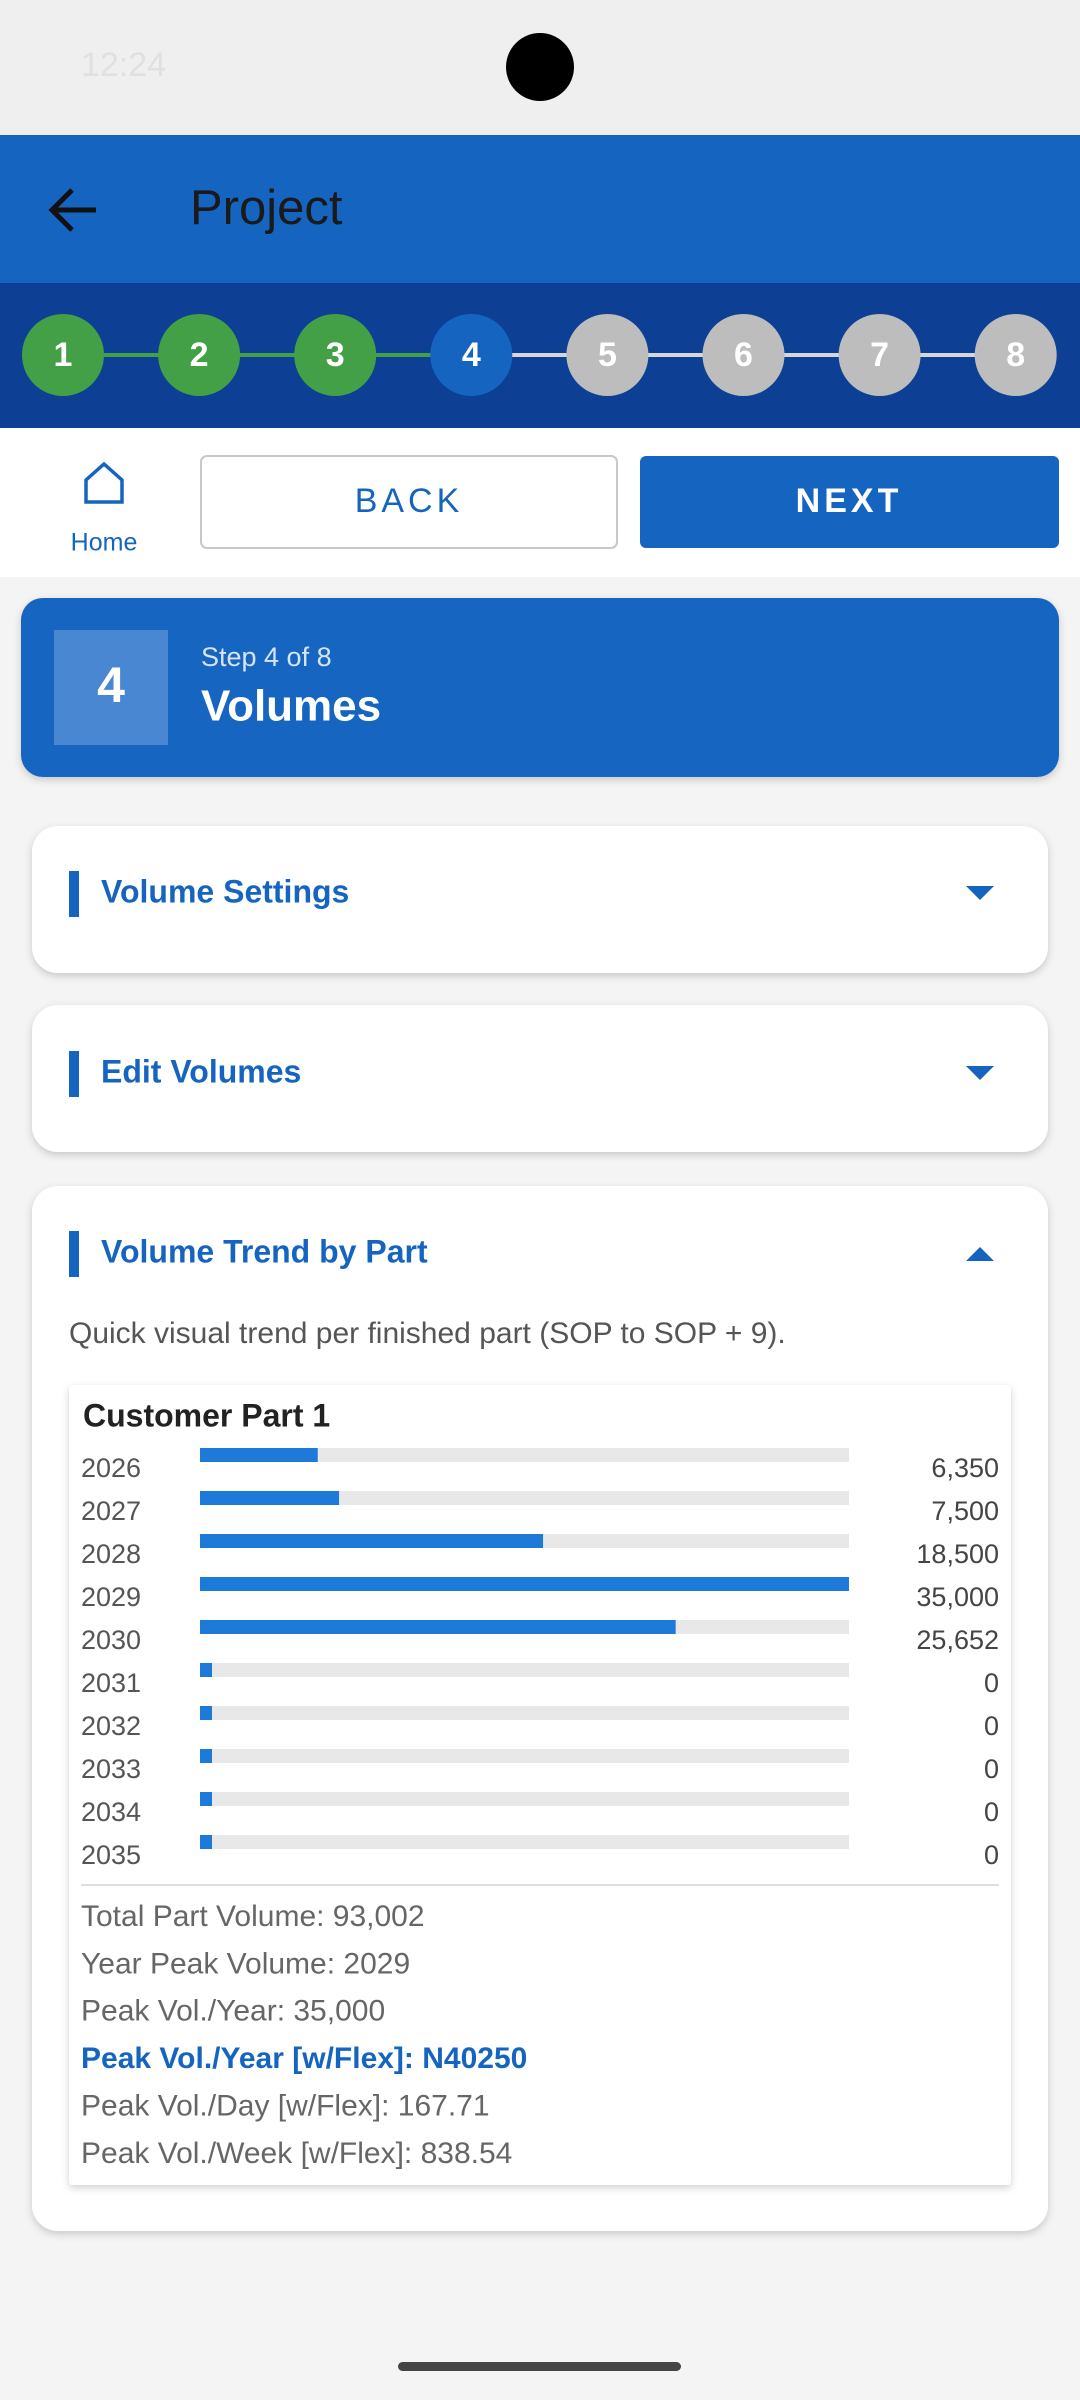 The width and height of the screenshot is (1080, 2400). I want to click on step-label: 4, so click(471, 355).